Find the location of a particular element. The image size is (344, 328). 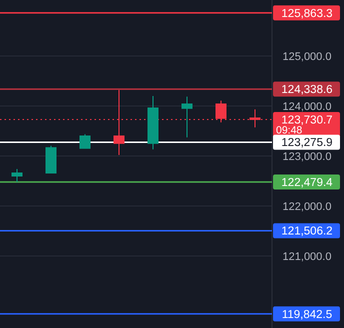

ref-line-label: 123,275.9 is located at coordinates (307, 143).